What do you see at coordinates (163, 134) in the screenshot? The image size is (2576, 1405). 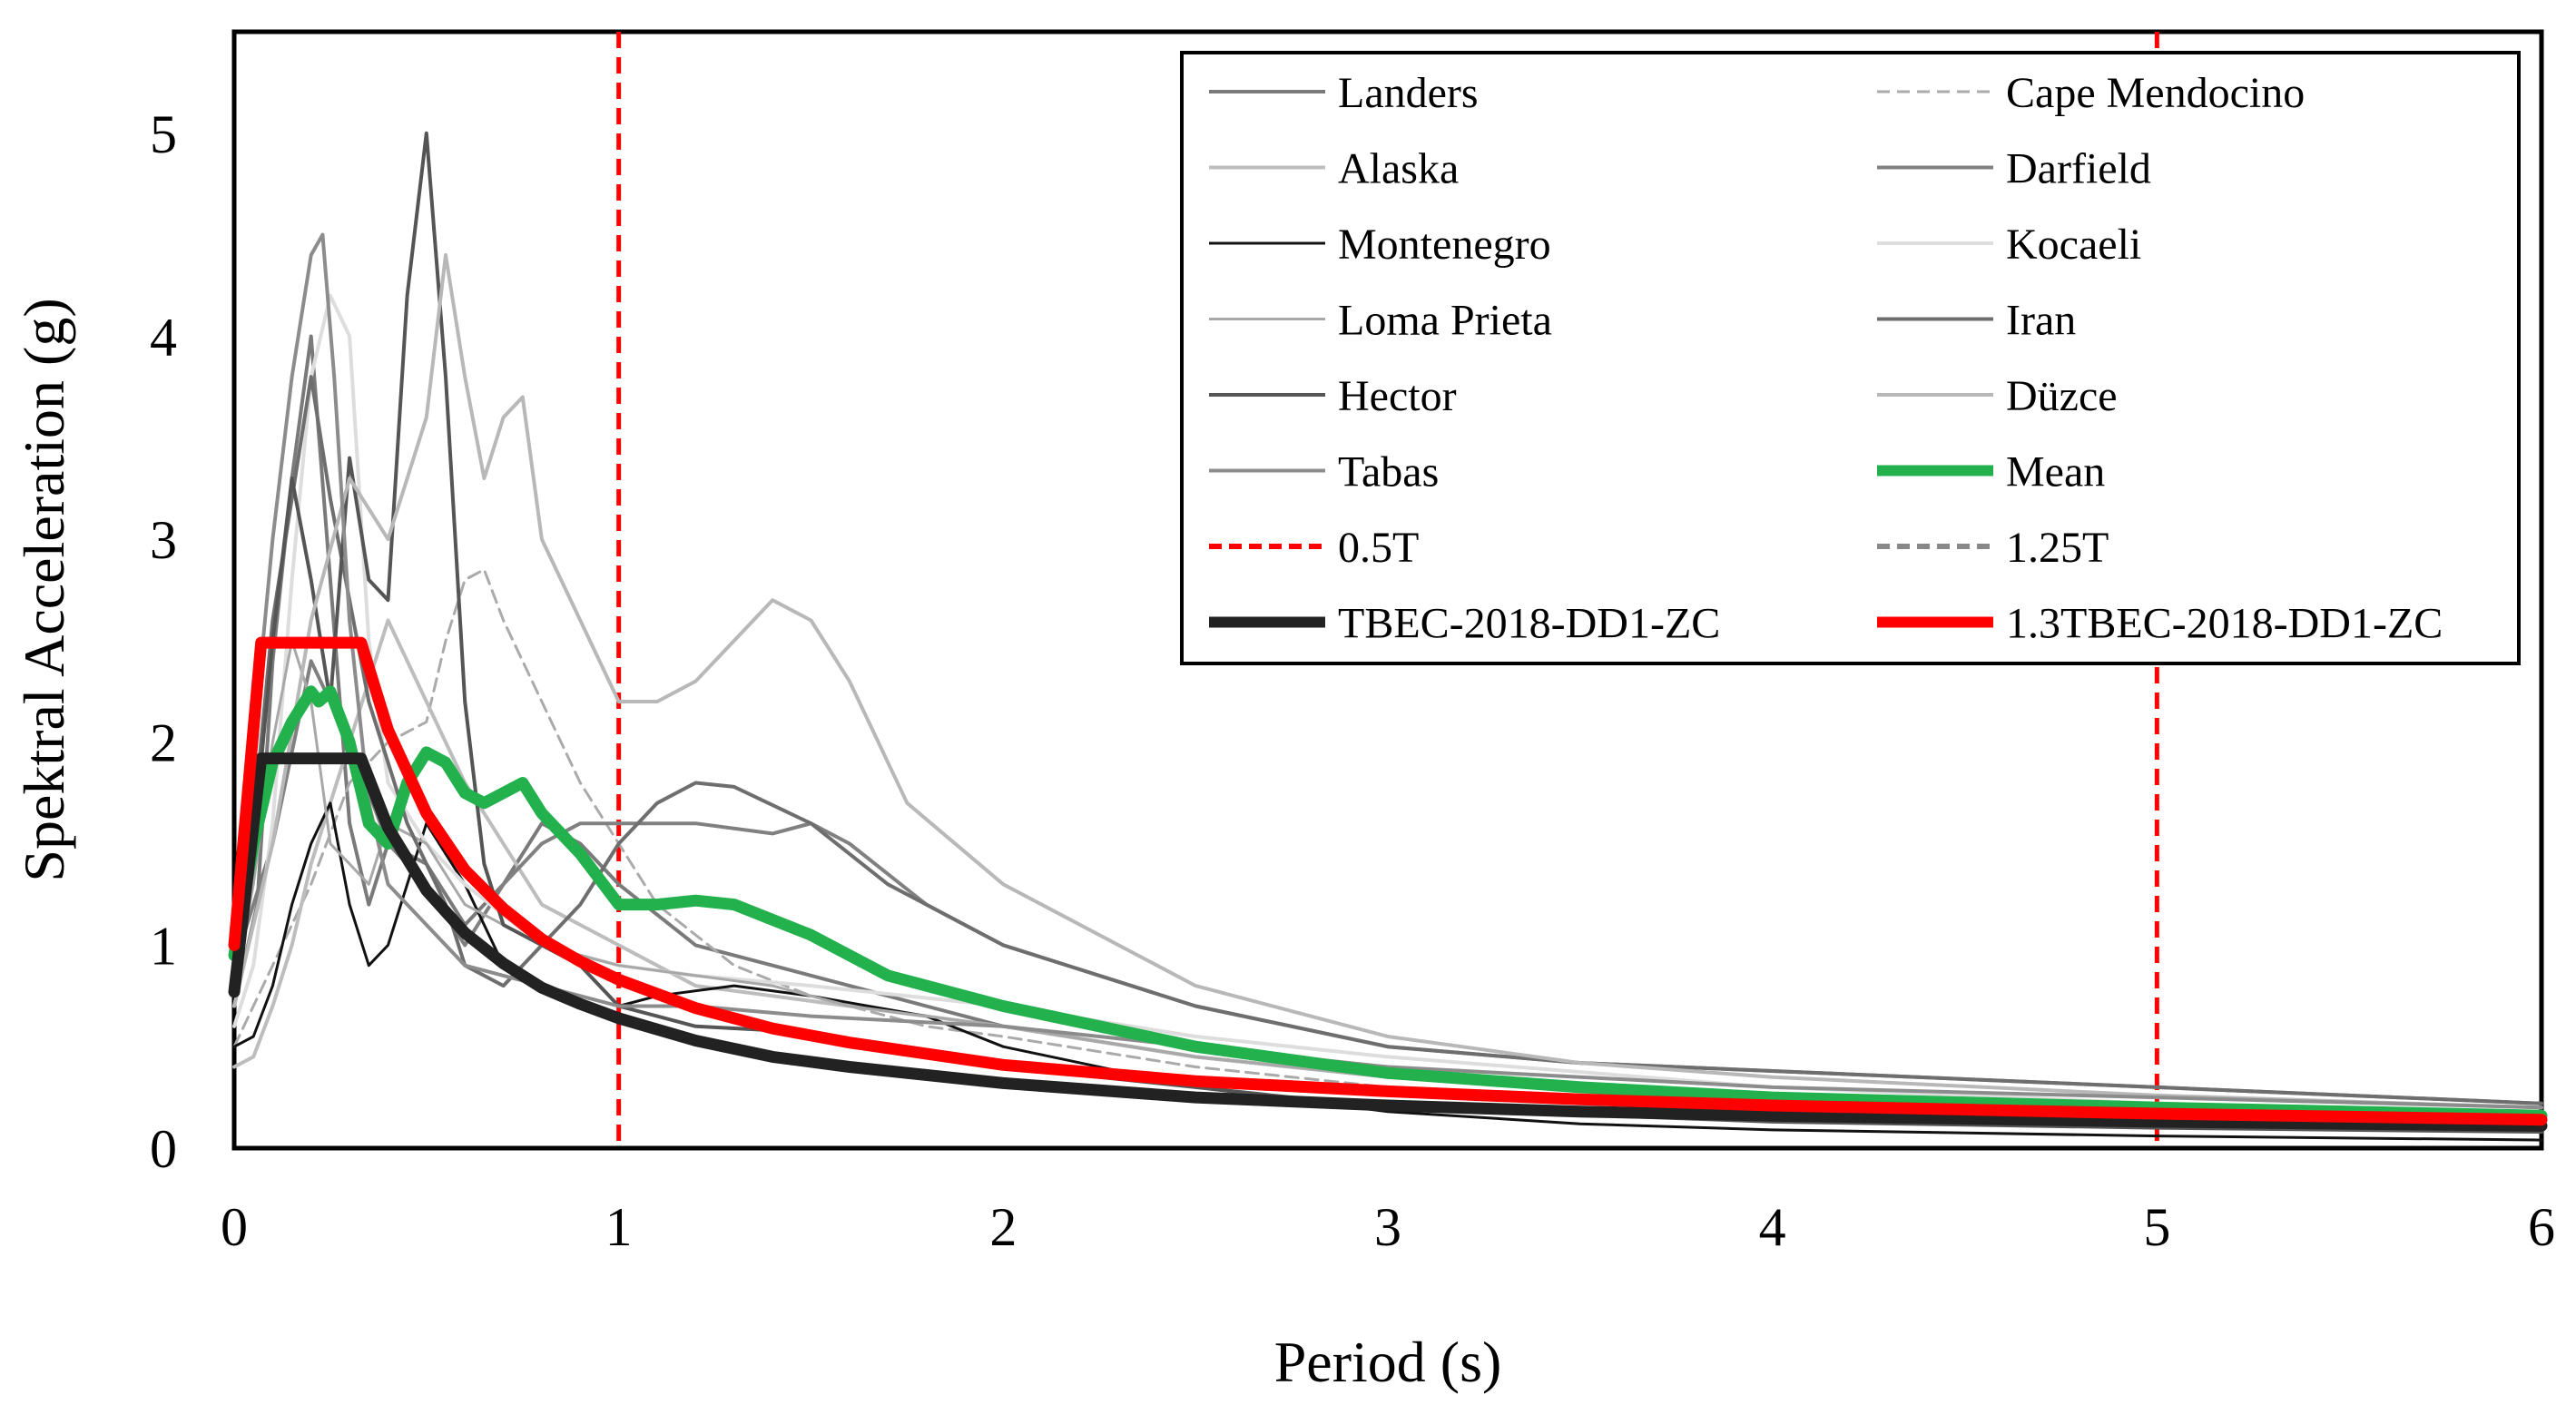 I see `y-tick-label: 5` at bounding box center [163, 134].